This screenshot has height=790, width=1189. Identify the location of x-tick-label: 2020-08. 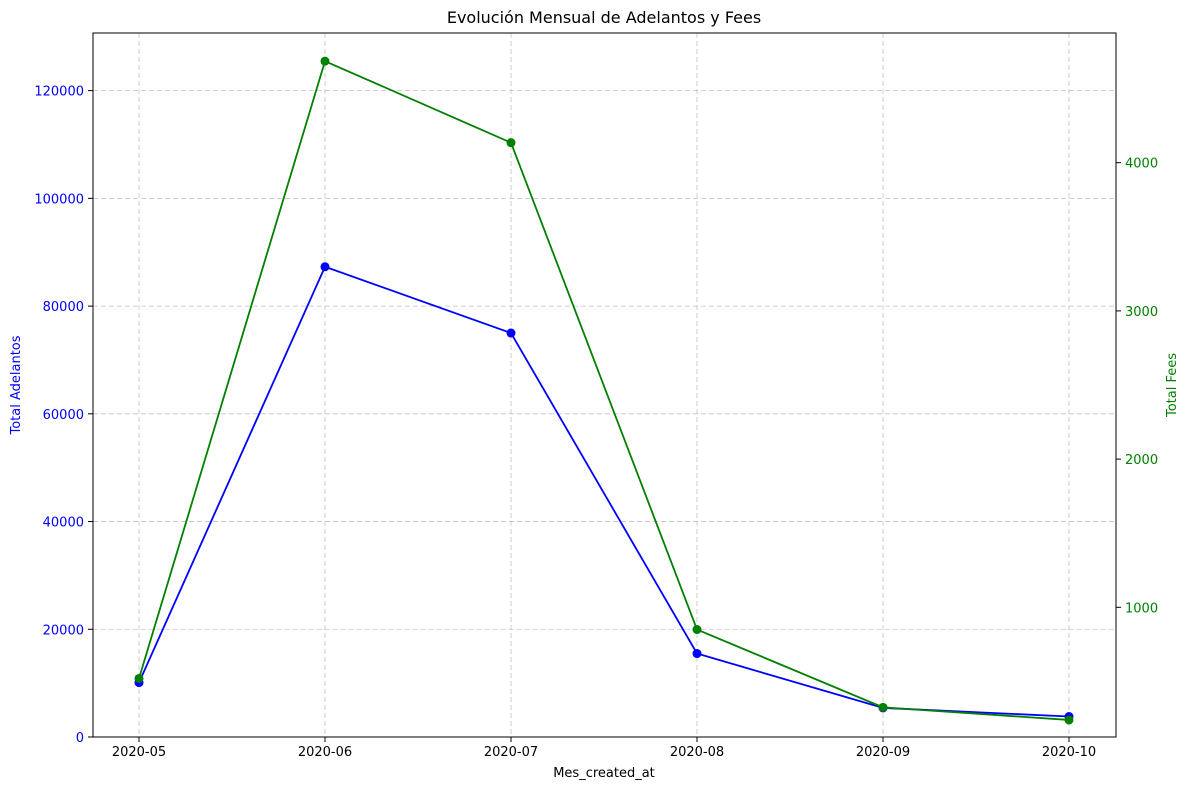
(697, 752).